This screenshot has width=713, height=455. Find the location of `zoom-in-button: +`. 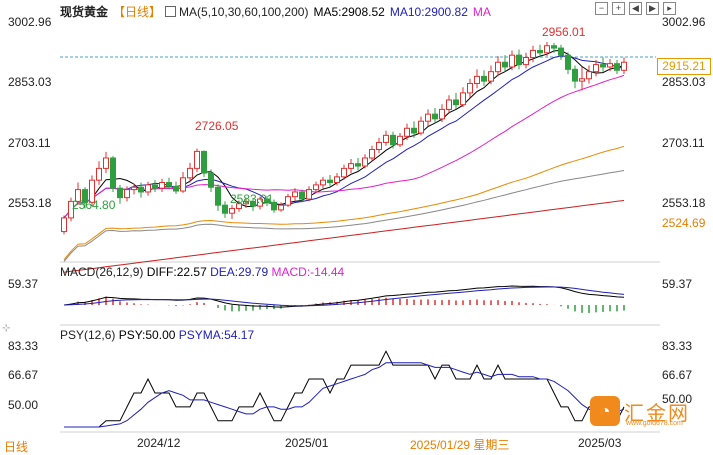

zoom-in-button: + is located at coordinates (618, 8).